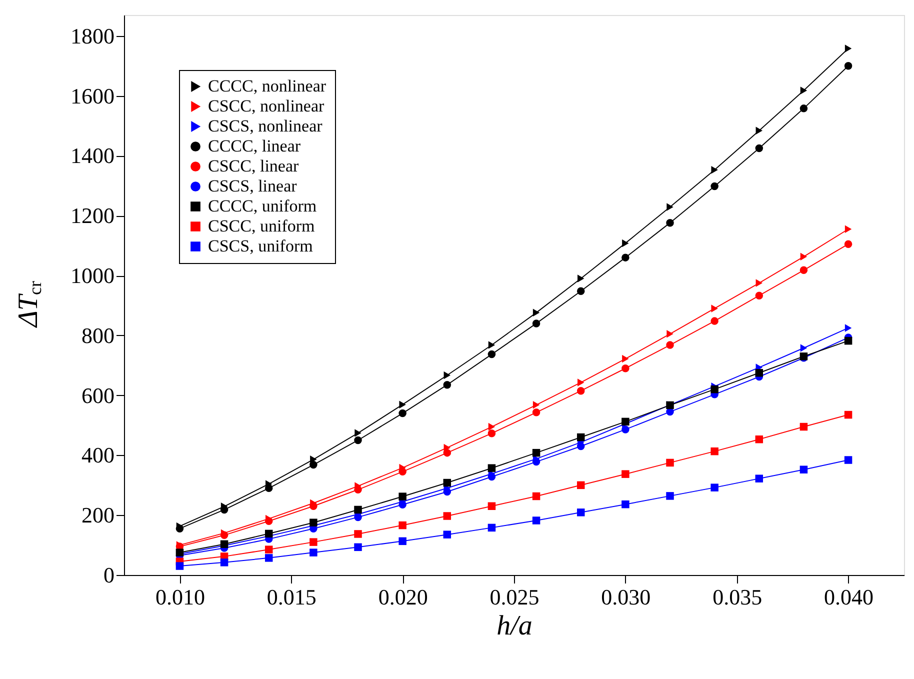 This screenshot has width=914, height=679. Describe the element at coordinates (29, 304) in the screenshot. I see `y-axis-title: ΔTcr` at that location.